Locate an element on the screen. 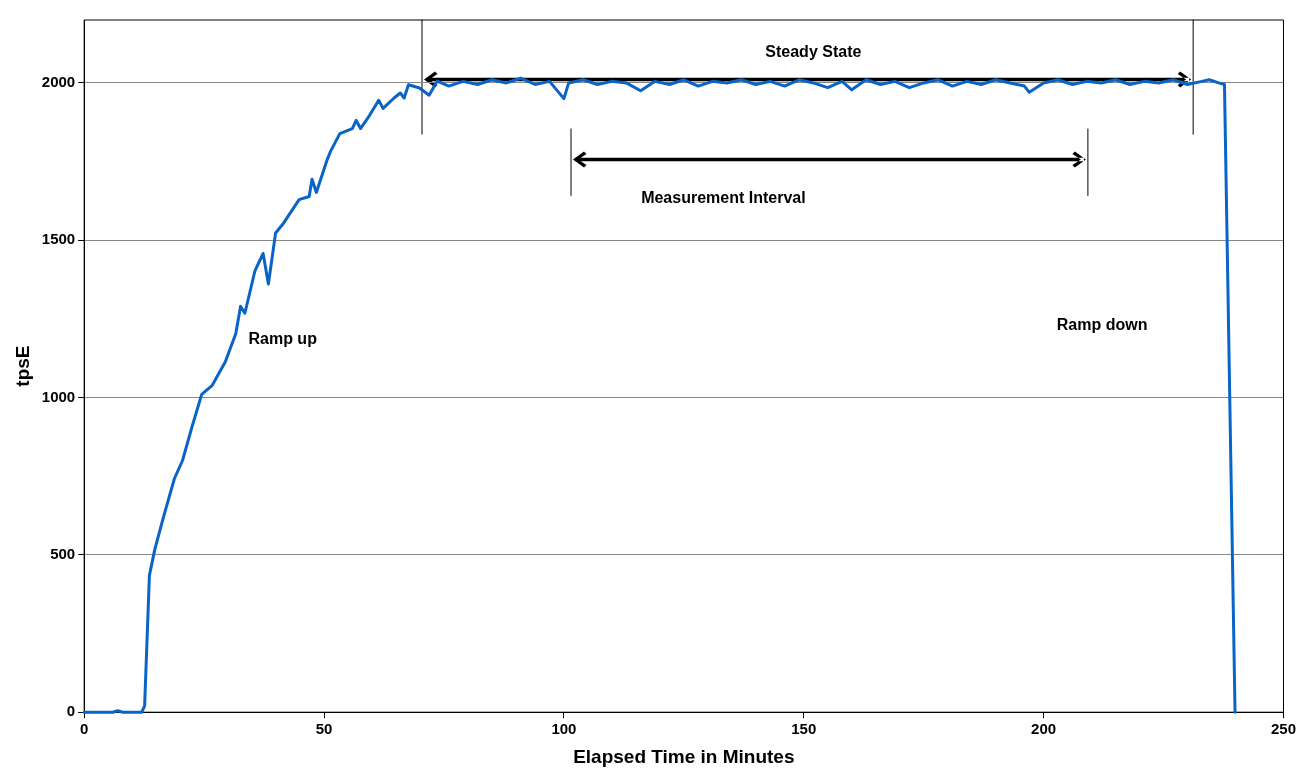  x-tick-label: 250 is located at coordinates (1283, 729).